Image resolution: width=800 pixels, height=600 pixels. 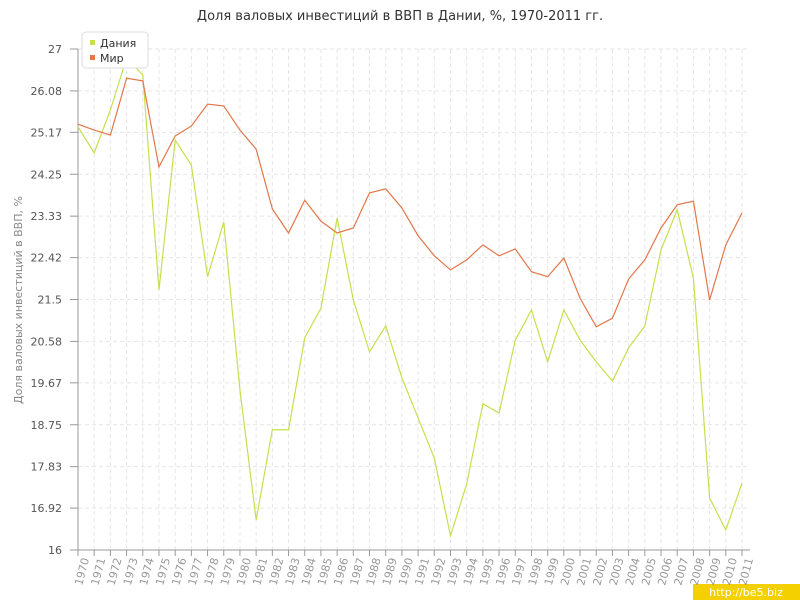 I want to click on y-tick-label: 24.25, so click(x=47, y=174).